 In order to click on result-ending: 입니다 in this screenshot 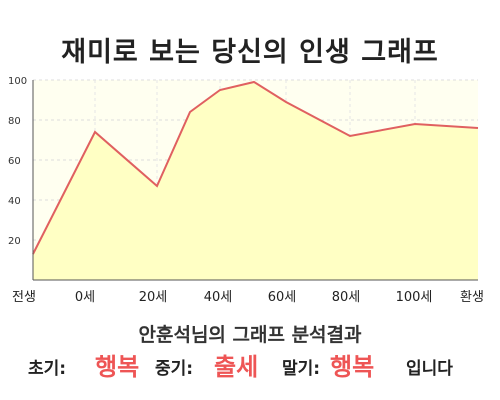, I will do `click(429, 369)`.